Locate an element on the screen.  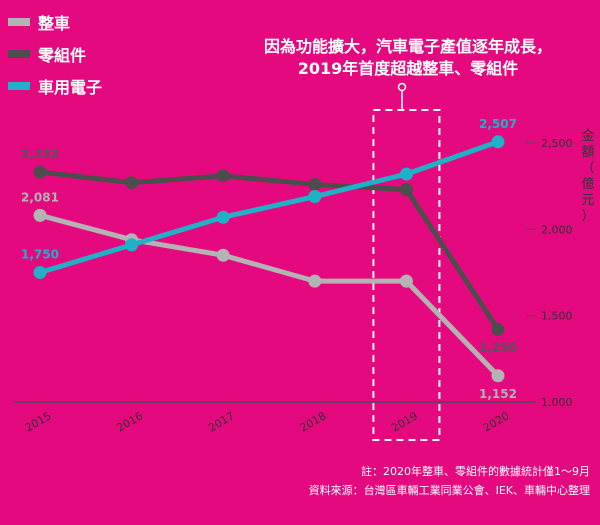
annotation-line-2: 2019年首度超越整車、零組件 is located at coordinates (408, 68).